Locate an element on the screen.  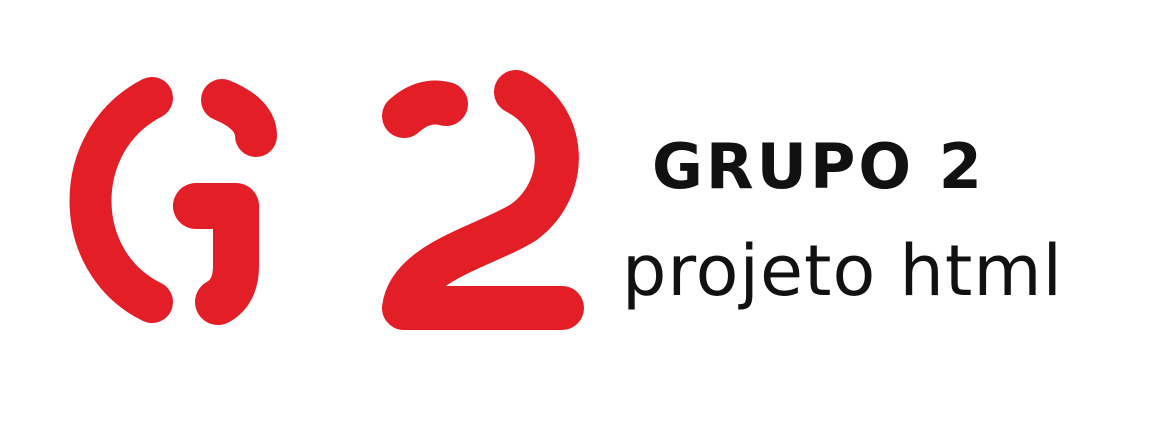
digit-two-icon is located at coordinates (483, 200).